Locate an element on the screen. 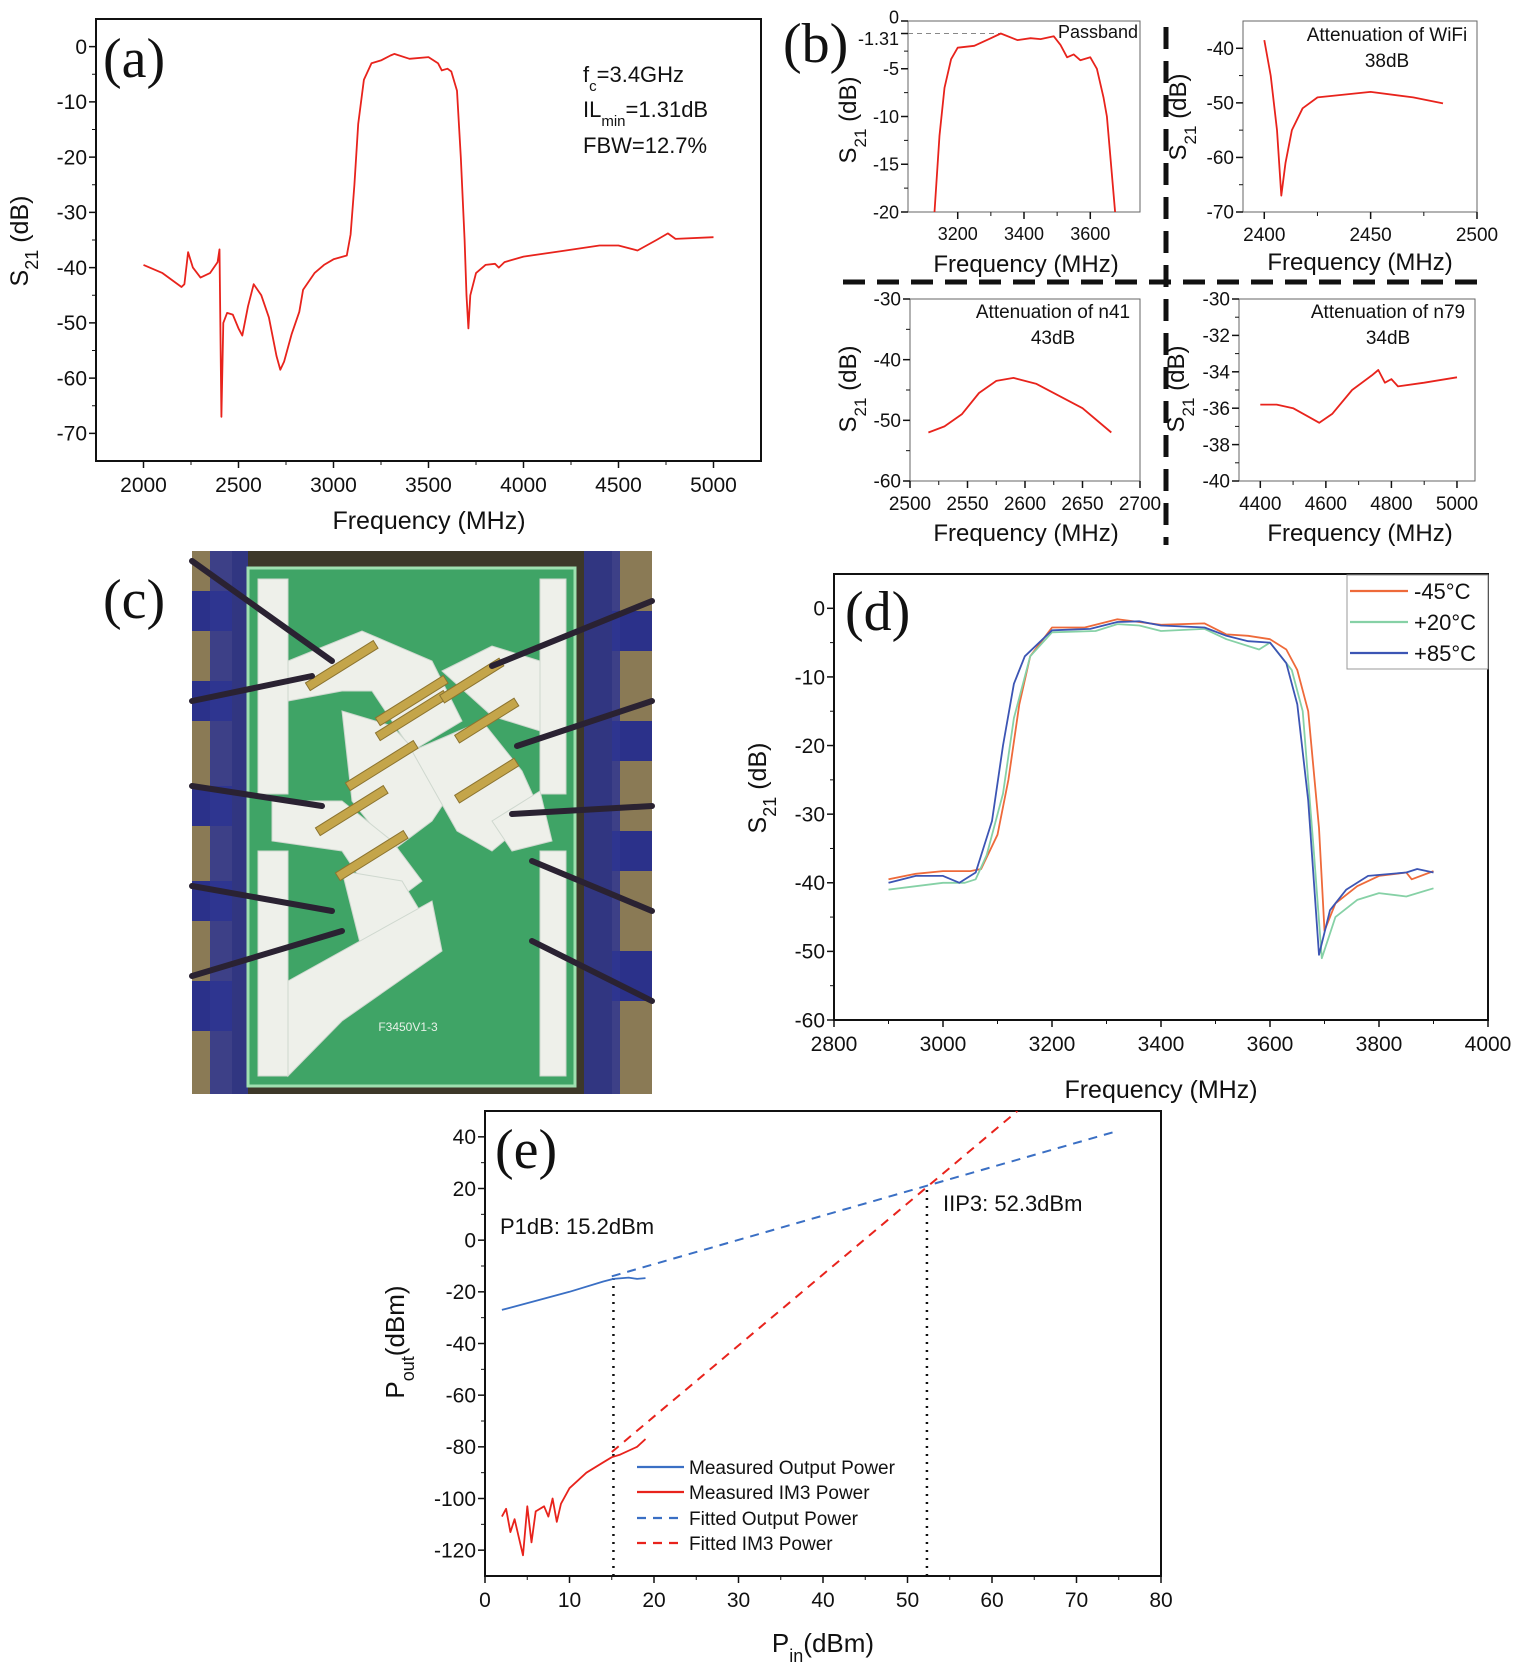 Image resolution: width=1517 pixels, height=1667 pixels. x-tick-label: 2700 is located at coordinates (1140, 504).